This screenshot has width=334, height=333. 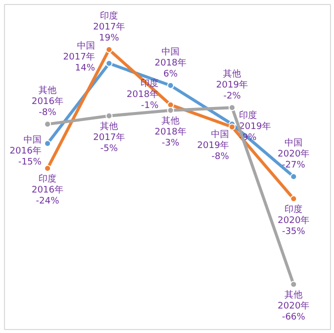 What do you see at coordinates (294, 311) in the screenshot?
I see `data-label: 2020年 -66%` at bounding box center [294, 311].